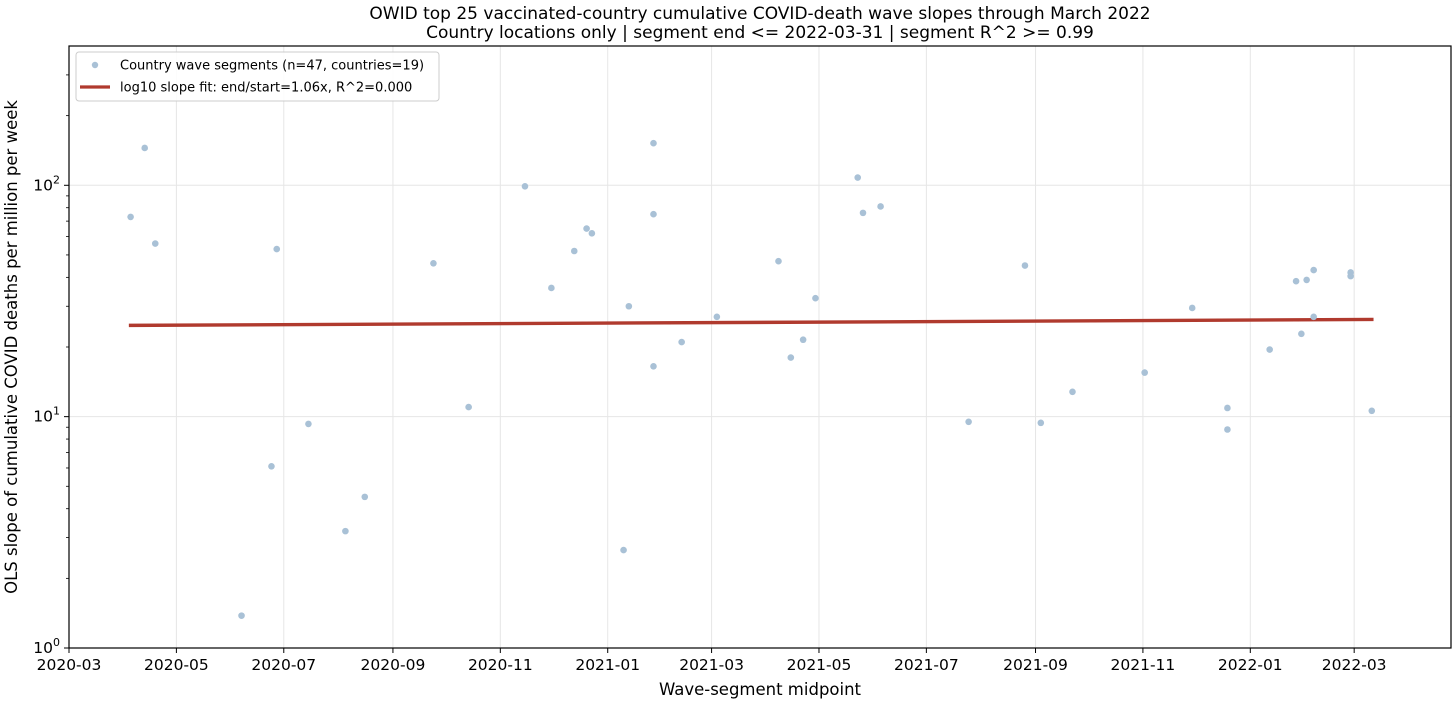 Image resolution: width=1456 pixels, height=704 pixels. Describe the element at coordinates (46, 415) in the screenshot. I see `y-tick-label: 10¹` at that location.